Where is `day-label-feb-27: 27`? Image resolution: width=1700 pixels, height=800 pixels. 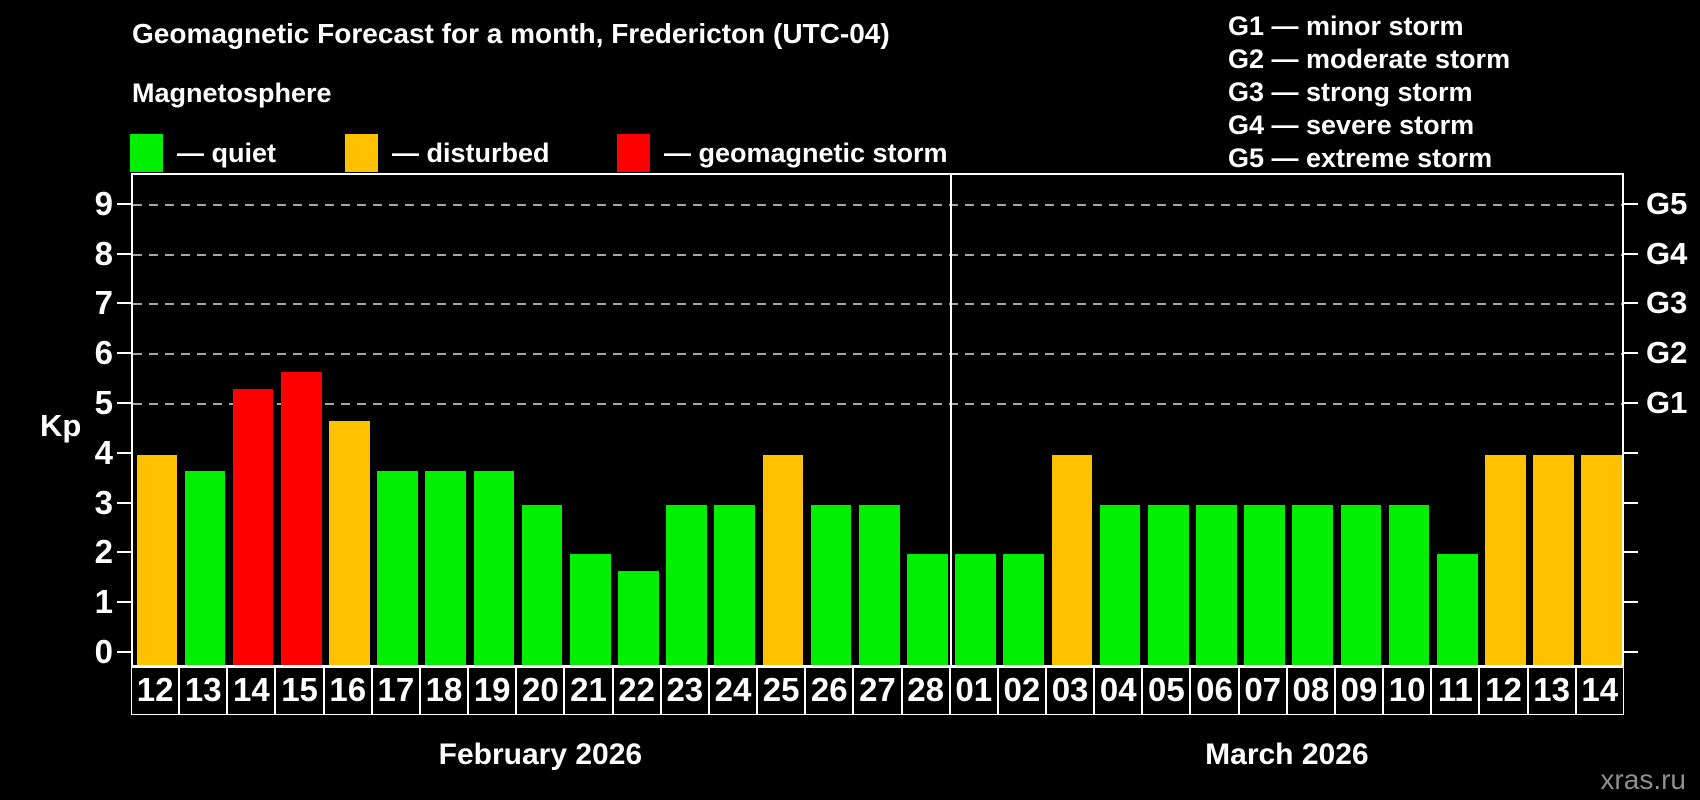 day-label-feb-27: 27 is located at coordinates (877, 691).